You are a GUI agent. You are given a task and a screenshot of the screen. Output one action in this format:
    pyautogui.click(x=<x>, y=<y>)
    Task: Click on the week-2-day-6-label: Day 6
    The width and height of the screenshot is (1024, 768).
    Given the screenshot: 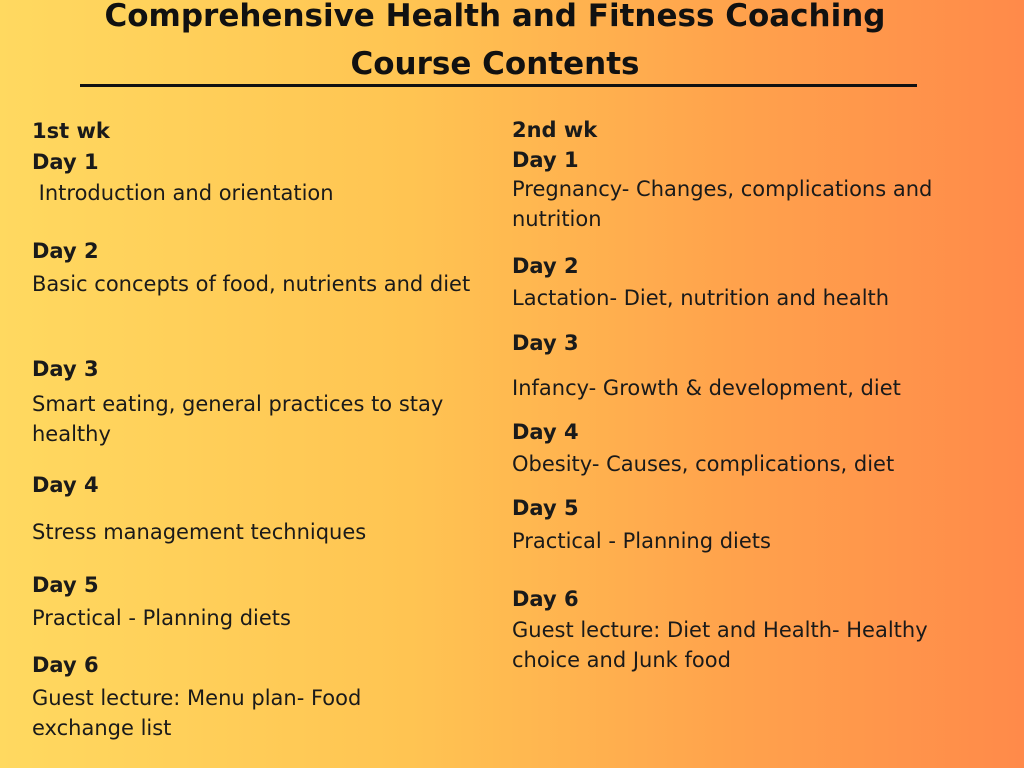 What is the action you would take?
    pyautogui.click(x=545, y=599)
    